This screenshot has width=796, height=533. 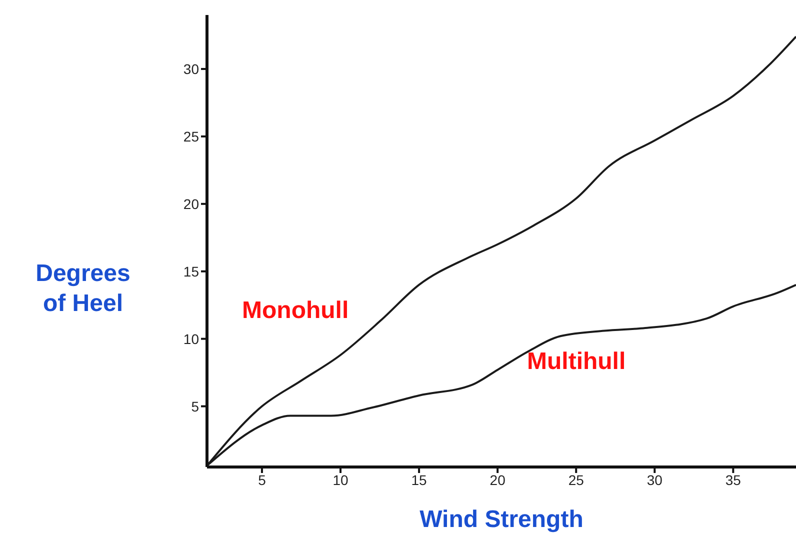 I want to click on x-tick-label: 10, so click(x=340, y=480).